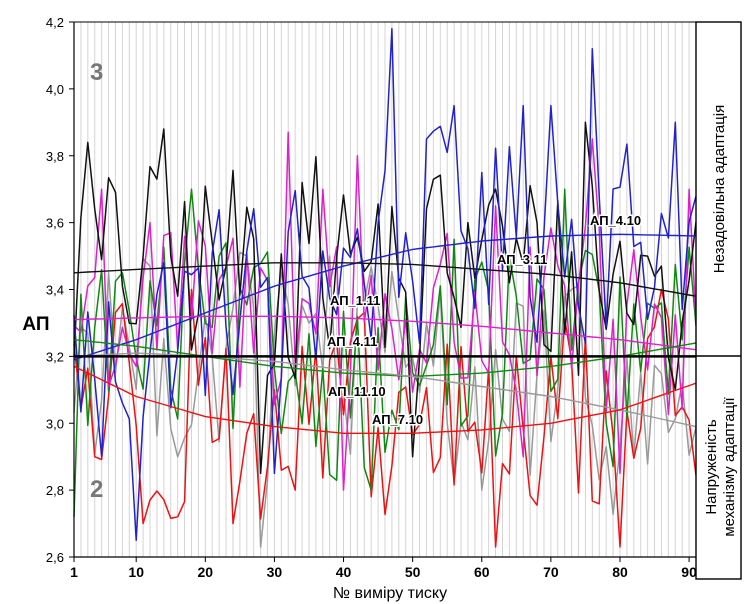  What do you see at coordinates (355, 300) in the screenshot?
I see `series-label-АП_1.11: АП_1.11` at bounding box center [355, 300].